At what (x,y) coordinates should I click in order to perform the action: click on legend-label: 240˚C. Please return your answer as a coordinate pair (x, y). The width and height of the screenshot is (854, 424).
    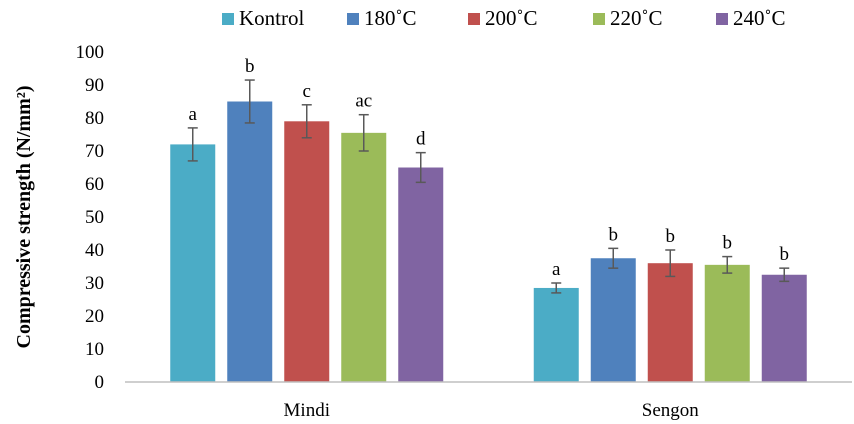
    Looking at the image, I should click on (759, 18).